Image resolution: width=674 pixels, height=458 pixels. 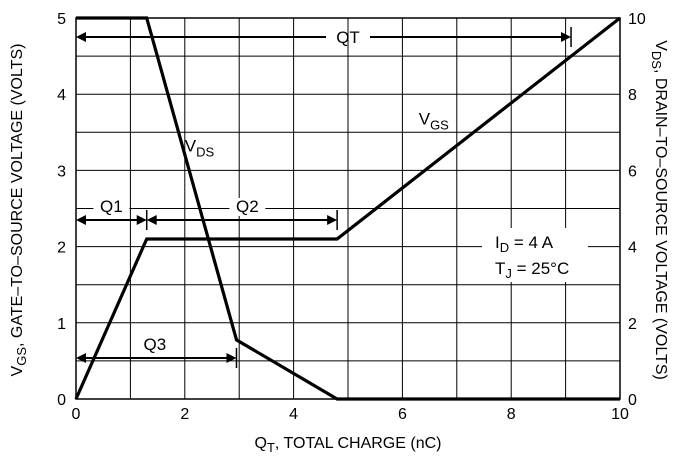 What do you see at coordinates (632, 248) in the screenshot?
I see `y-right-tick-label: 4` at bounding box center [632, 248].